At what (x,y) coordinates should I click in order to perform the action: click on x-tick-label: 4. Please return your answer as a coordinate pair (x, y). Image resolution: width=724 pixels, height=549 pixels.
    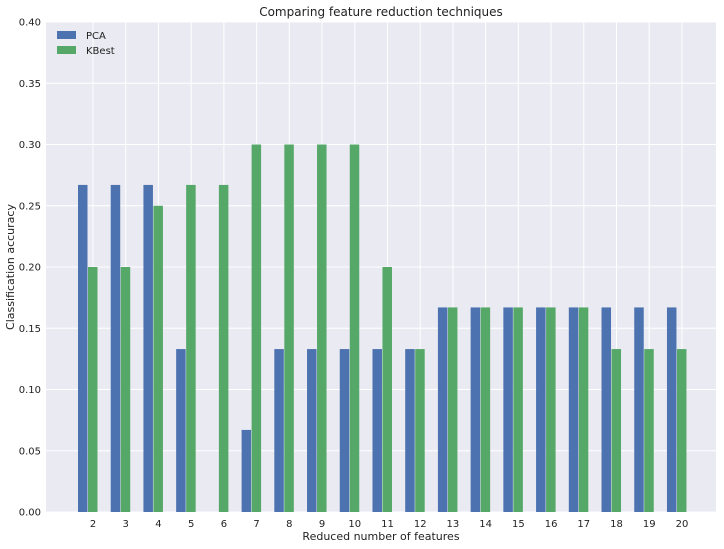
    Looking at the image, I should click on (158, 524).